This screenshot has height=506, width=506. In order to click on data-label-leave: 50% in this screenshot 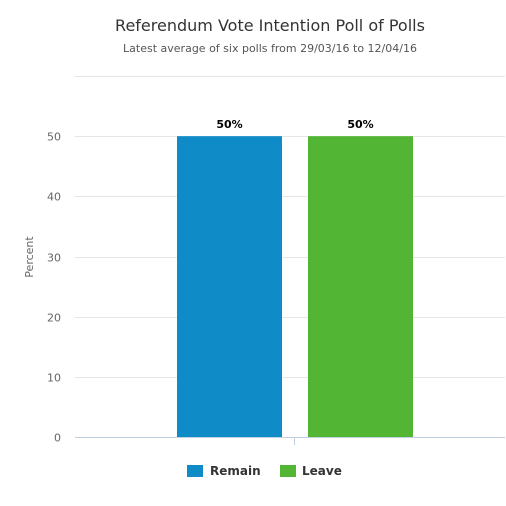, I will do `click(360, 124)`.